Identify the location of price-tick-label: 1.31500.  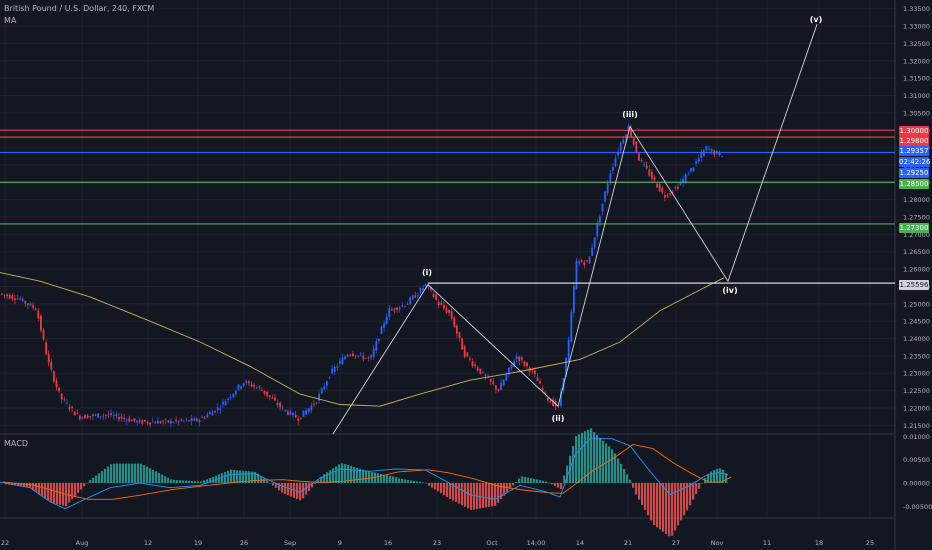
(916, 79).